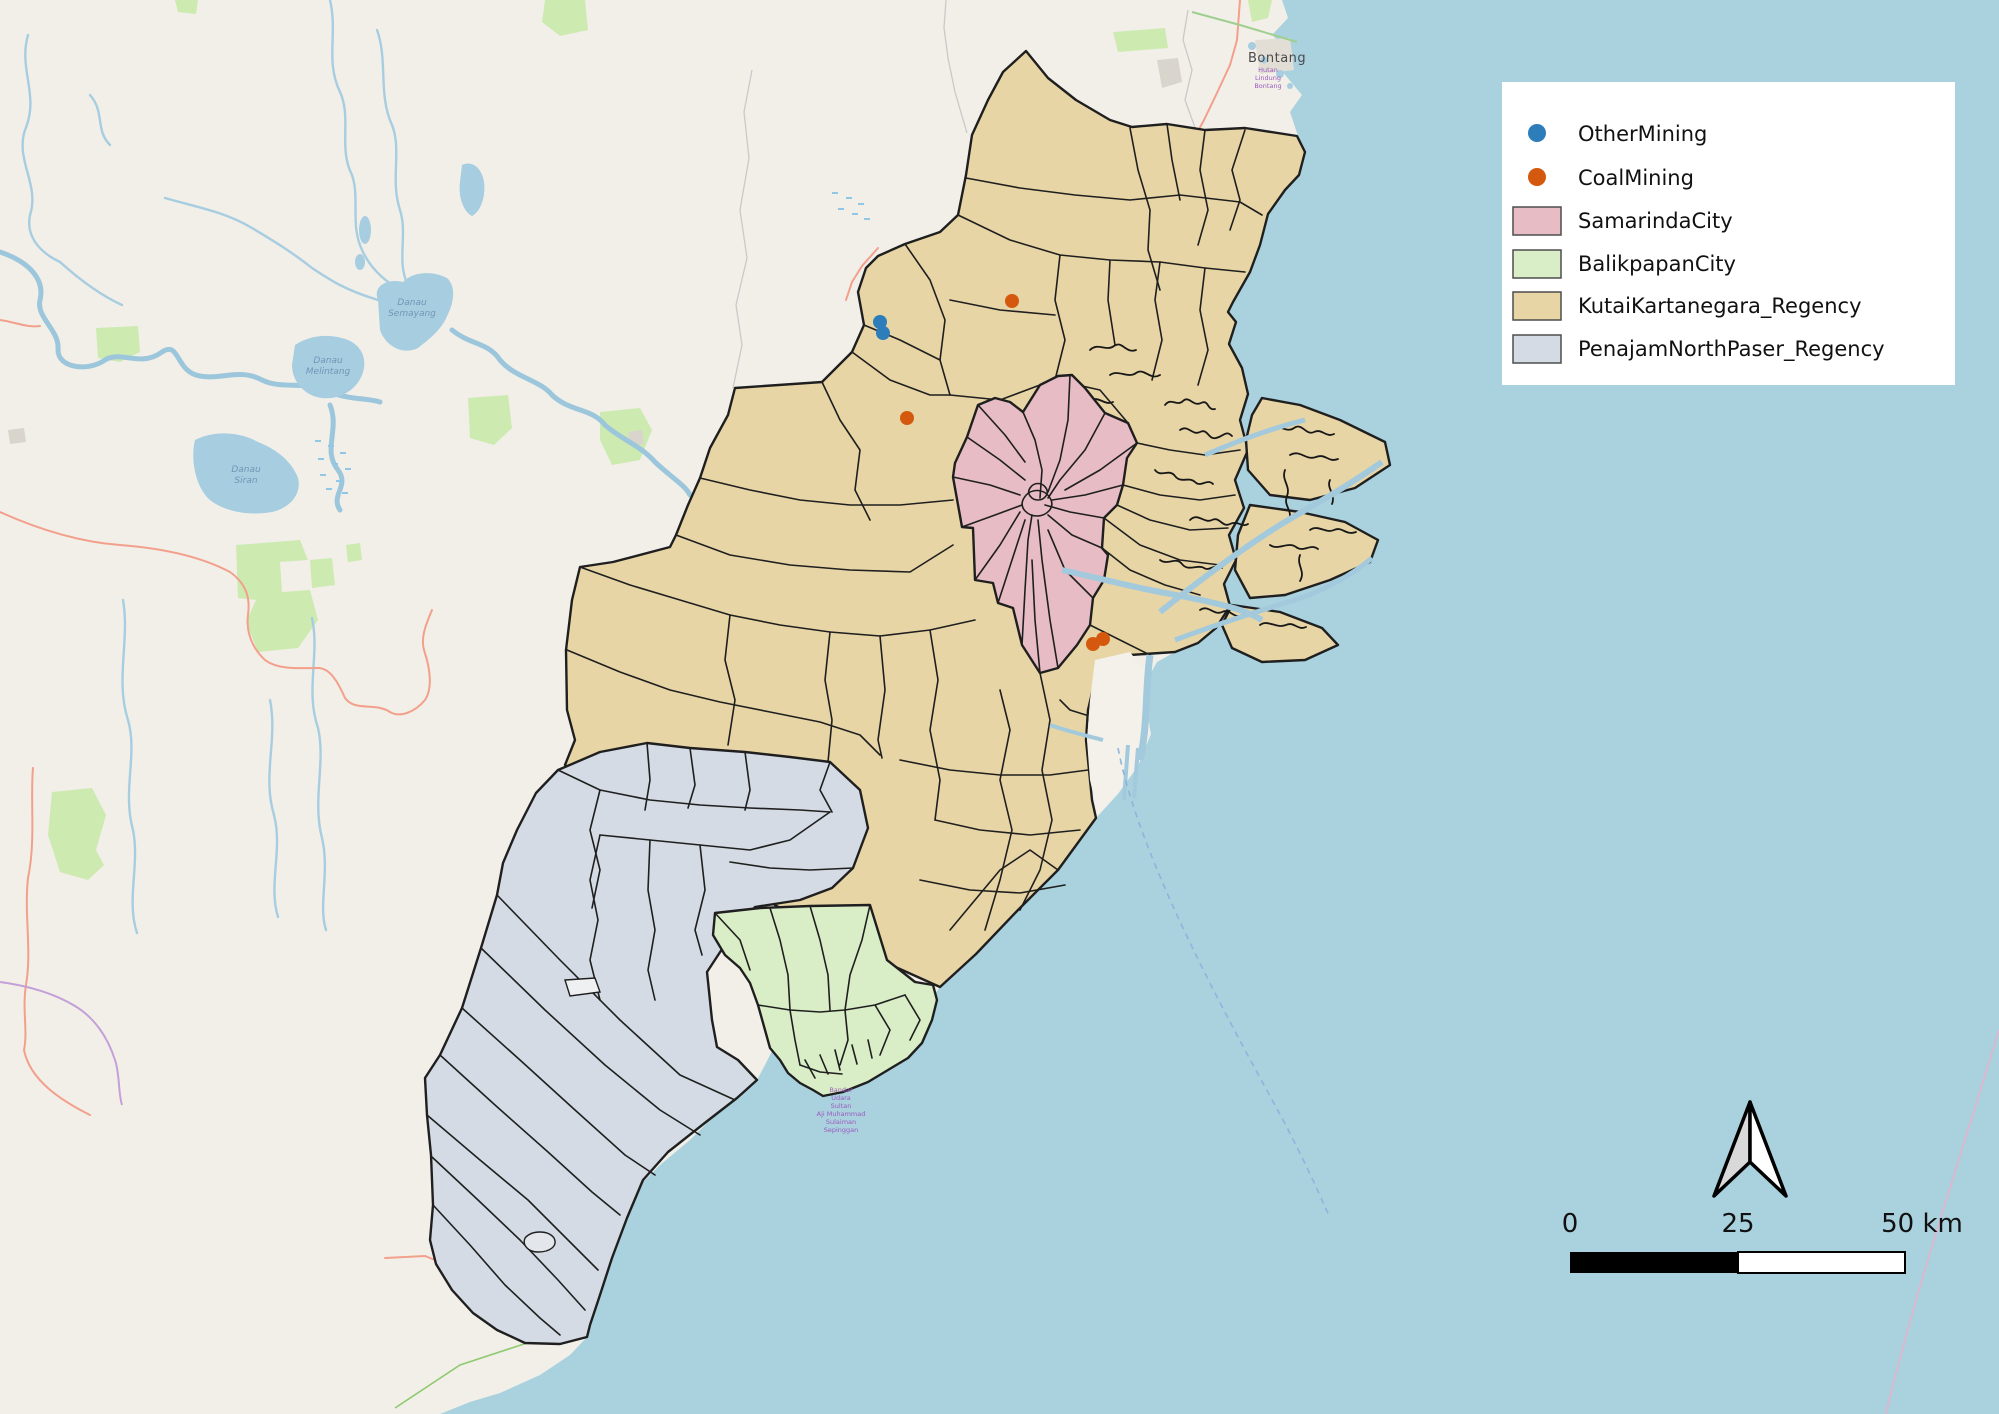 Image resolution: width=1999 pixels, height=1414 pixels. What do you see at coordinates (841, 1098) in the screenshot?
I see `svg-text: Udara` at bounding box center [841, 1098].